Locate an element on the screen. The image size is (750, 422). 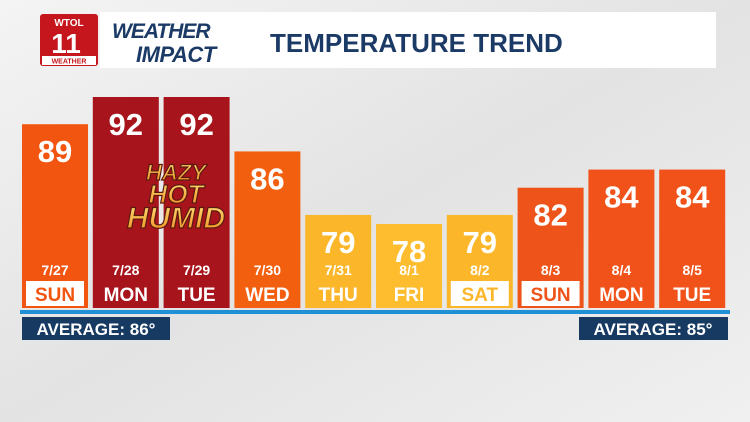
annotation: HUMID is located at coordinates (176, 218).